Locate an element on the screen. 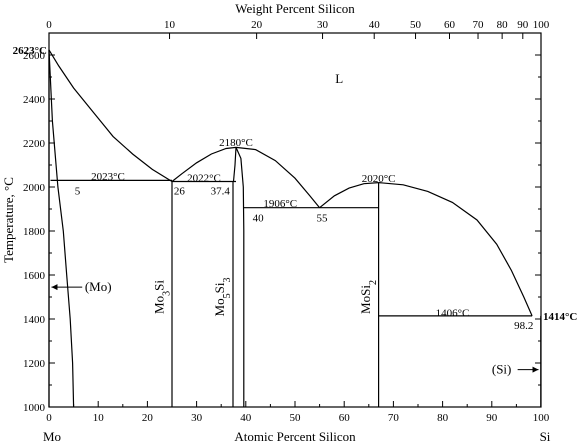 The width and height of the screenshot is (579, 446). x-tick-label: 10 is located at coordinates (99, 418).